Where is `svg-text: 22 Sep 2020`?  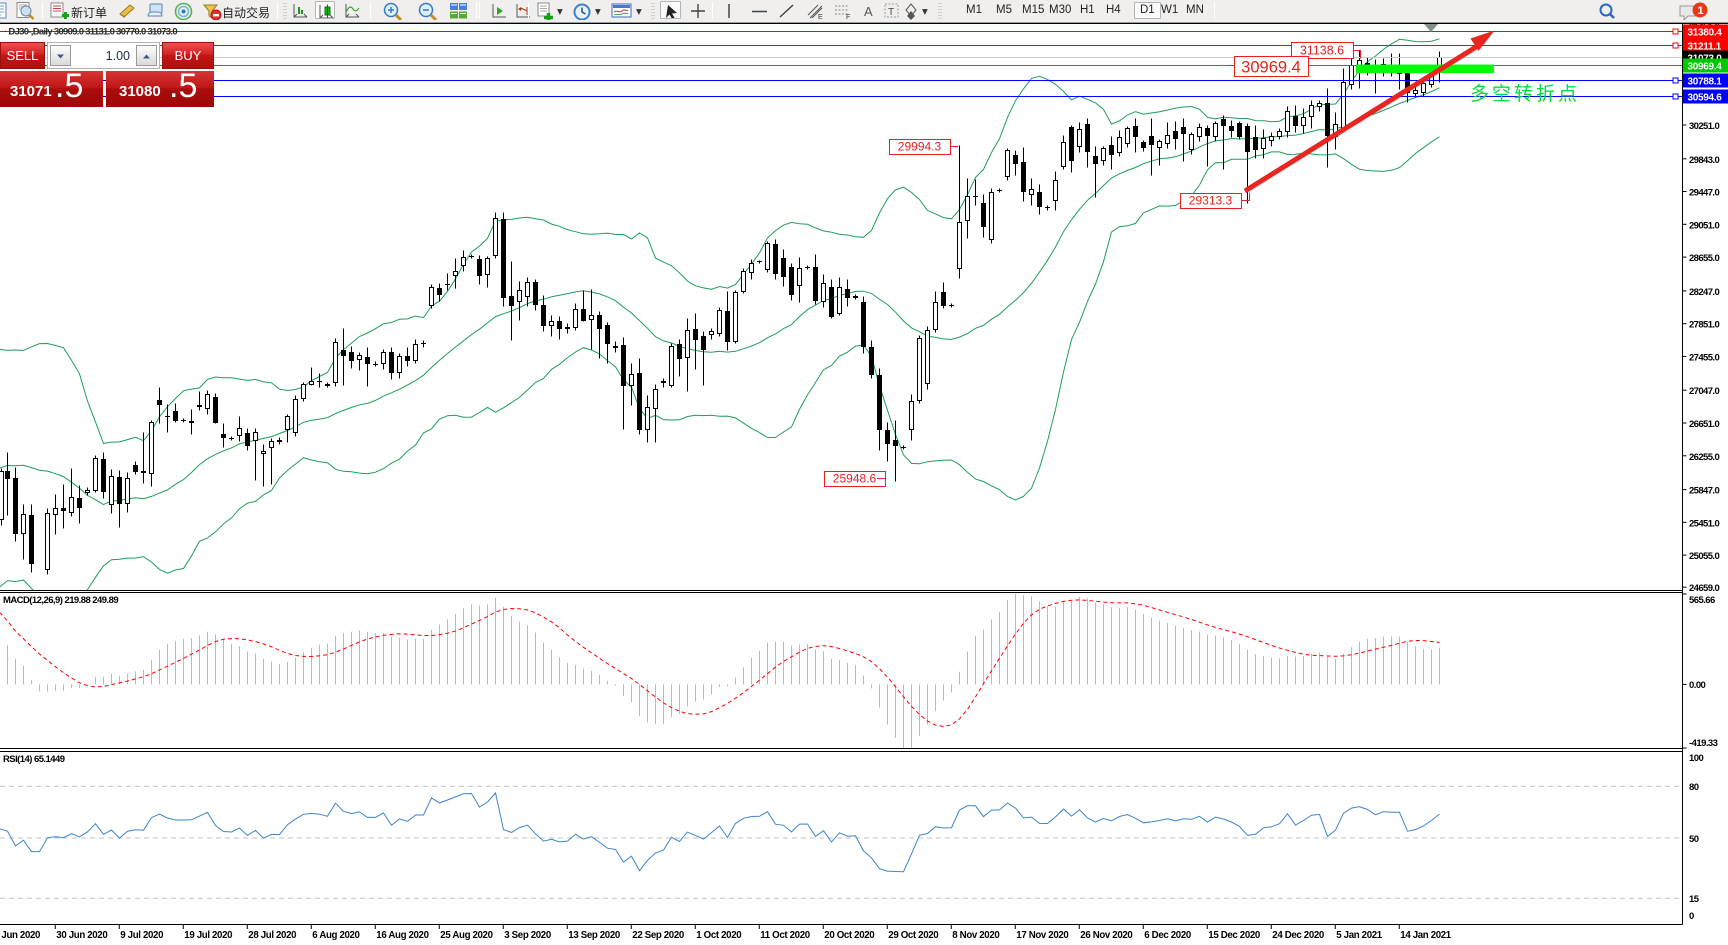
svg-text: 22 Sep 2020 is located at coordinates (658, 935).